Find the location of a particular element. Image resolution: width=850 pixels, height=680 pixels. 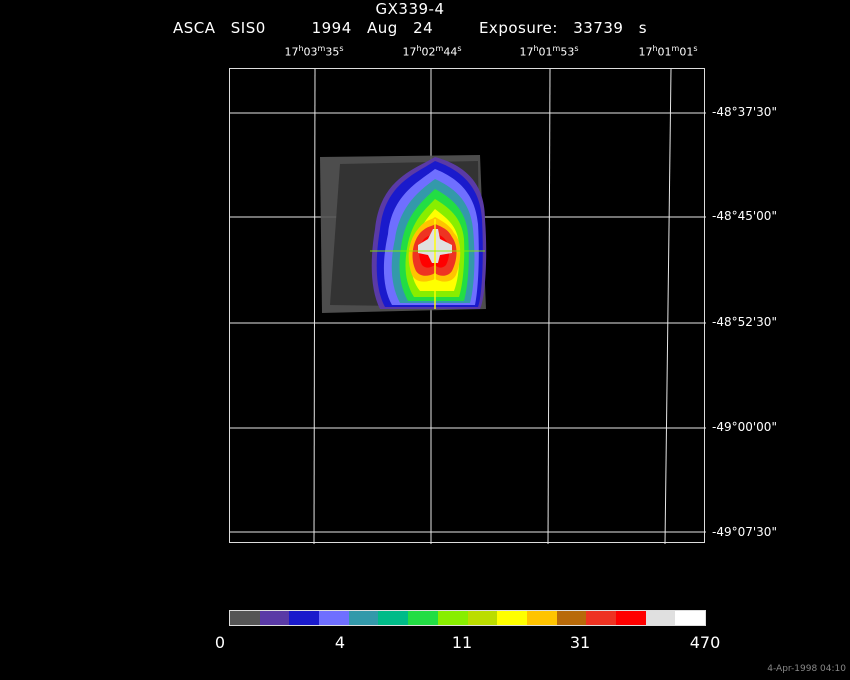

color-scale-bar is located at coordinates (467, 618).